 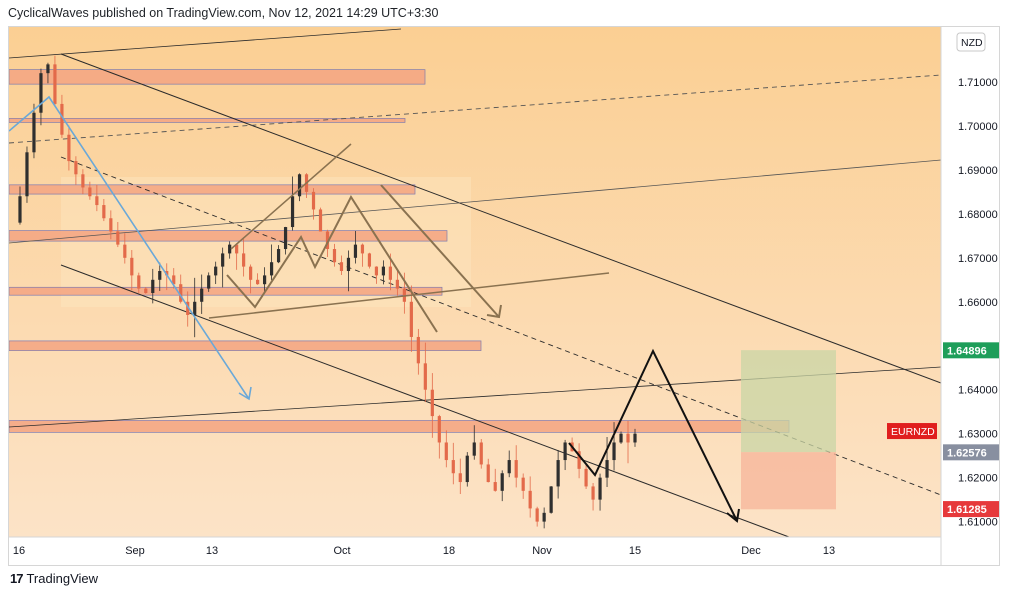 What do you see at coordinates (913, 432) in the screenshot?
I see `symbol-label: EURNZD` at bounding box center [913, 432].